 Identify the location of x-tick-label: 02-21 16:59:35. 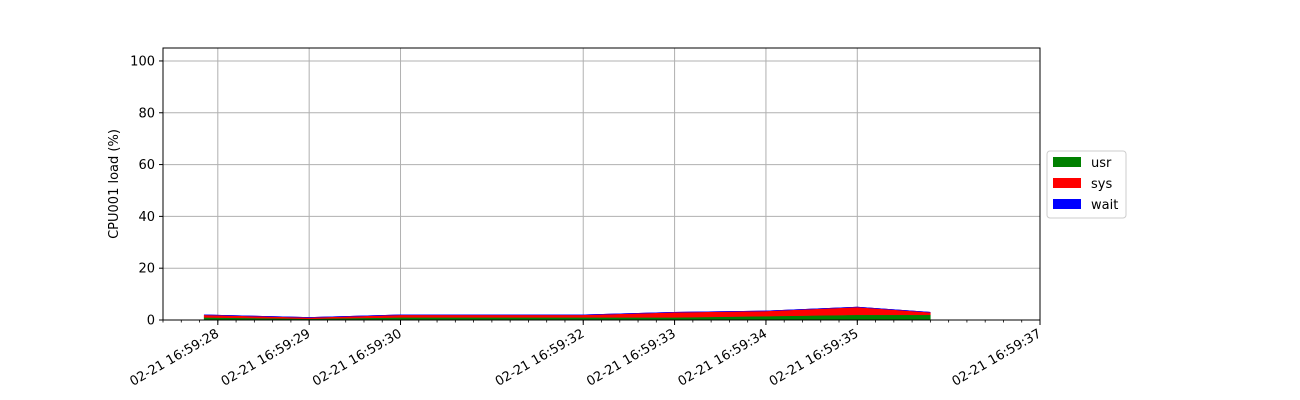
(814, 357).